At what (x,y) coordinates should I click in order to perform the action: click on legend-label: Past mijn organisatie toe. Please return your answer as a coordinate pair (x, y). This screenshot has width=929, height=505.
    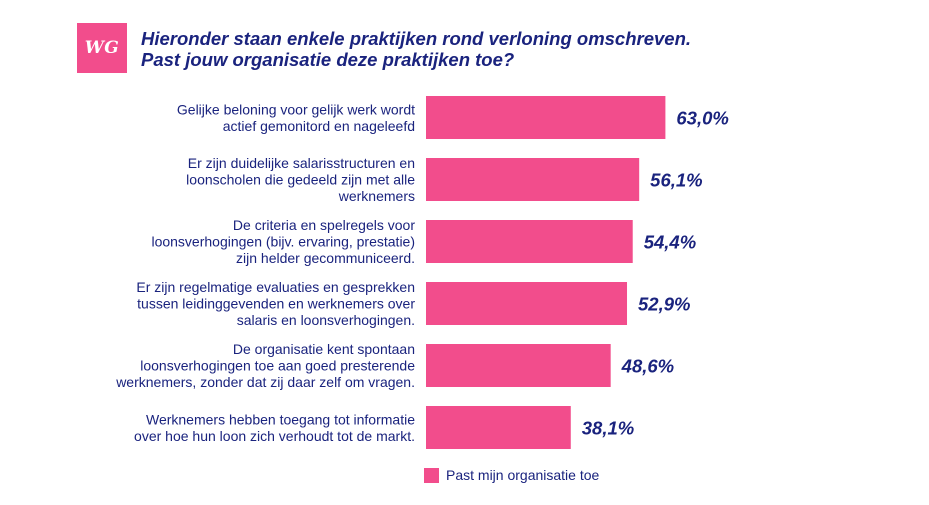
    Looking at the image, I should click on (523, 475).